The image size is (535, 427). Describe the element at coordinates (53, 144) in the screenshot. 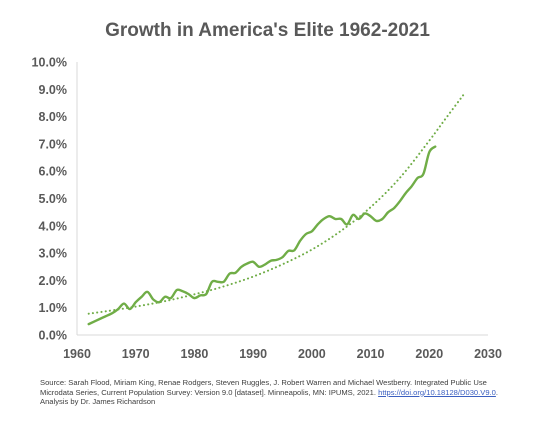

I see `y-tick-label: 7.0%` at that location.